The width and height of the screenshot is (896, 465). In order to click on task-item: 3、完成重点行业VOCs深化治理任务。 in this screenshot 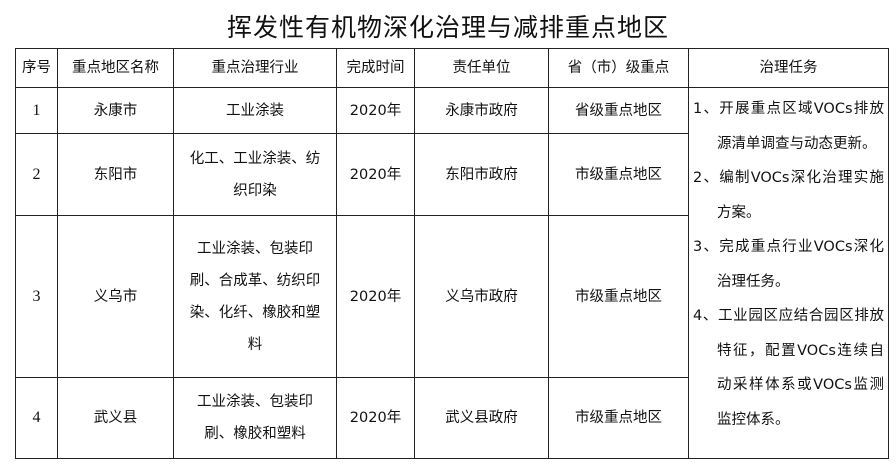, I will do `click(788, 264)`.